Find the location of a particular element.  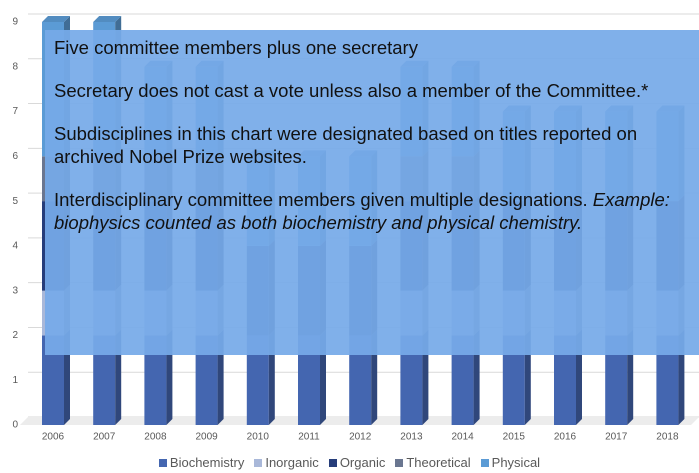

legend-item: Theoretical is located at coordinates (433, 462).